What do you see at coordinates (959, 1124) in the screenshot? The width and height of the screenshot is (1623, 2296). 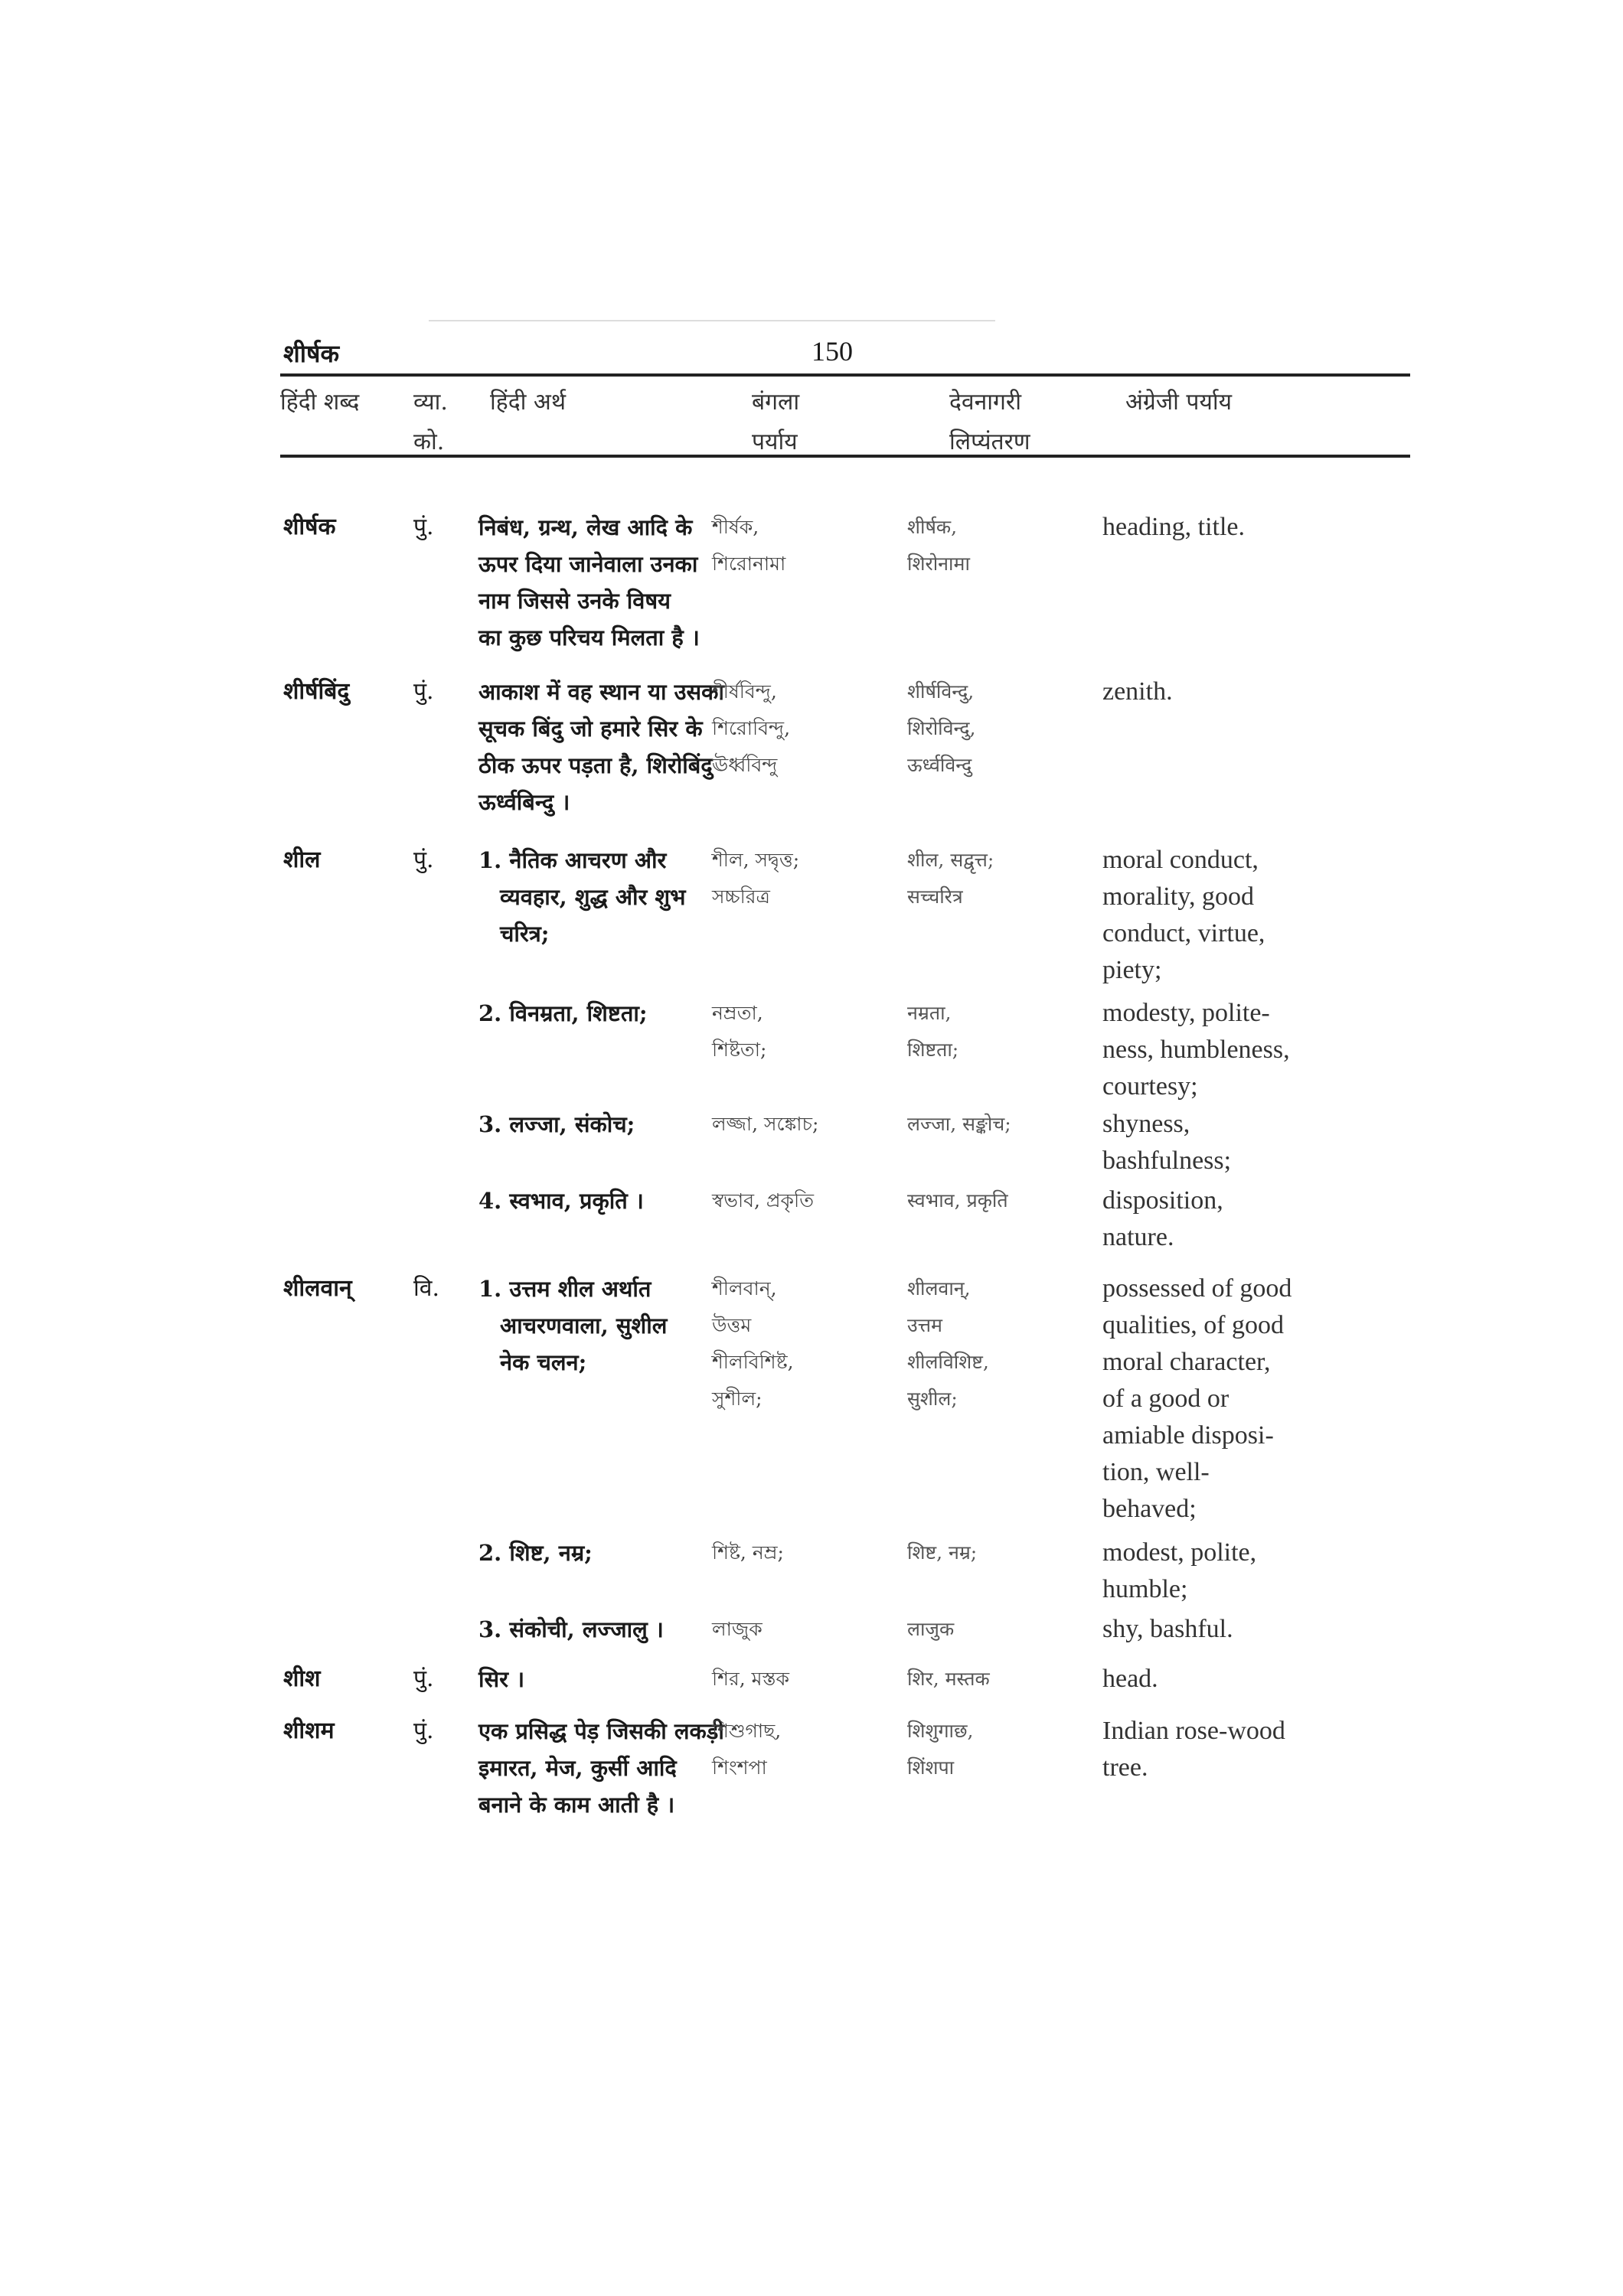 I see `entry-devanagari-line: लज्जा, सङ्कोच;` at bounding box center [959, 1124].